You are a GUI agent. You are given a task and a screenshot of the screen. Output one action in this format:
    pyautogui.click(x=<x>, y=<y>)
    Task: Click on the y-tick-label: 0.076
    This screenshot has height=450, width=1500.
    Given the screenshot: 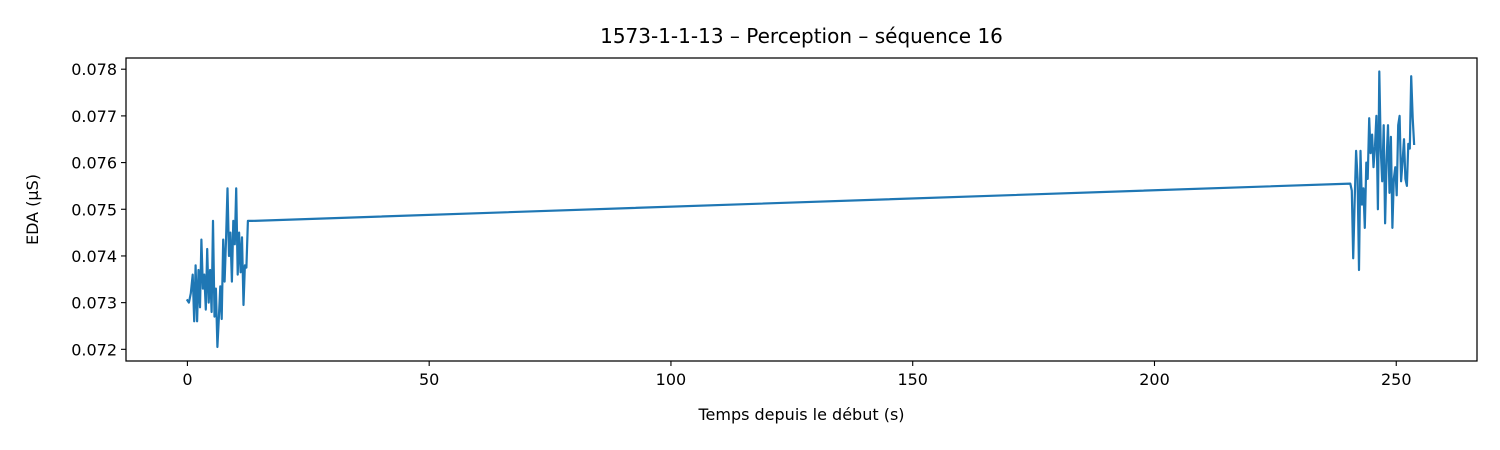 What is the action you would take?
    pyautogui.click(x=94, y=163)
    